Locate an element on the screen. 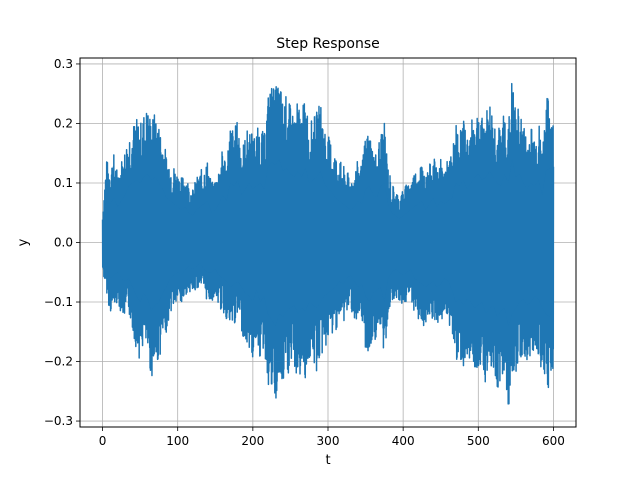 This screenshot has width=640, height=480. x-axis-ticks: 0 100 200 300 400 500 600 is located at coordinates (332, 437).